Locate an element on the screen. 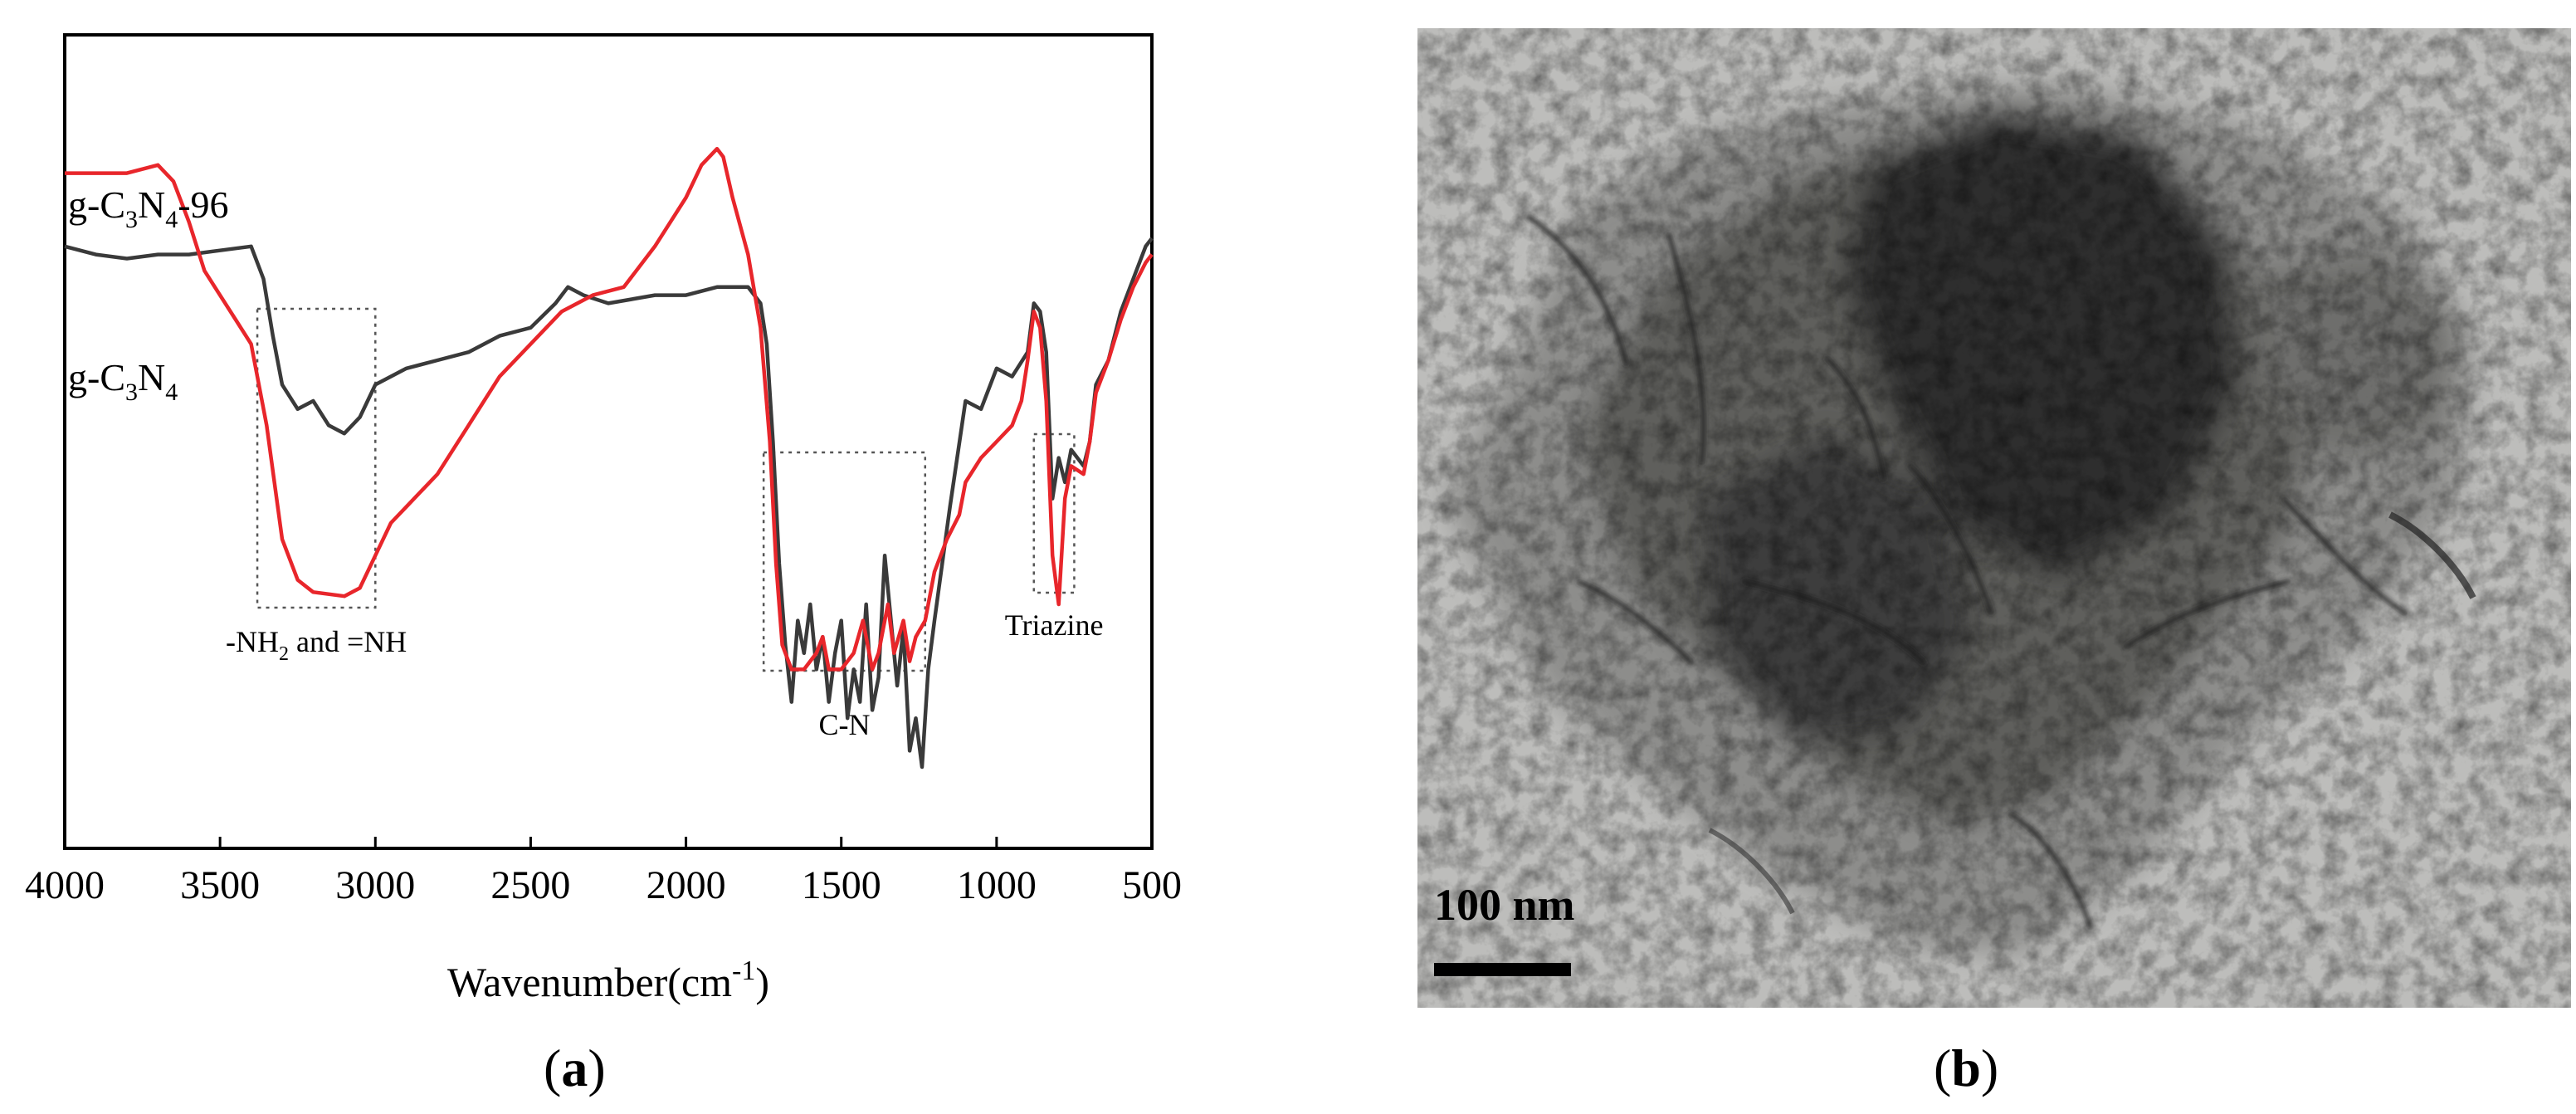 The height and width of the screenshot is (1114, 2576). scale-bar is located at coordinates (1503, 970).